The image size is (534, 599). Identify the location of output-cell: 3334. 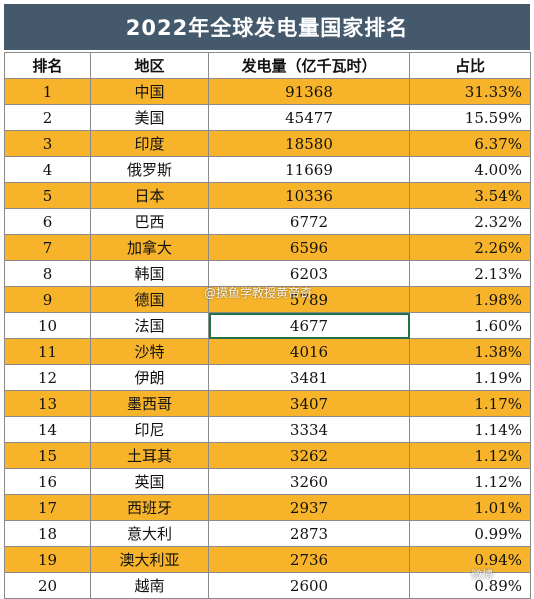
(309, 429).